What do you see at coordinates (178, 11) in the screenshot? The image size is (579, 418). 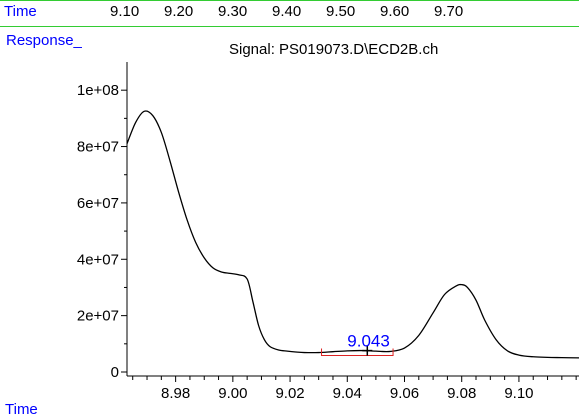 I see `secondary-x-tick-label: 9.20` at bounding box center [178, 11].